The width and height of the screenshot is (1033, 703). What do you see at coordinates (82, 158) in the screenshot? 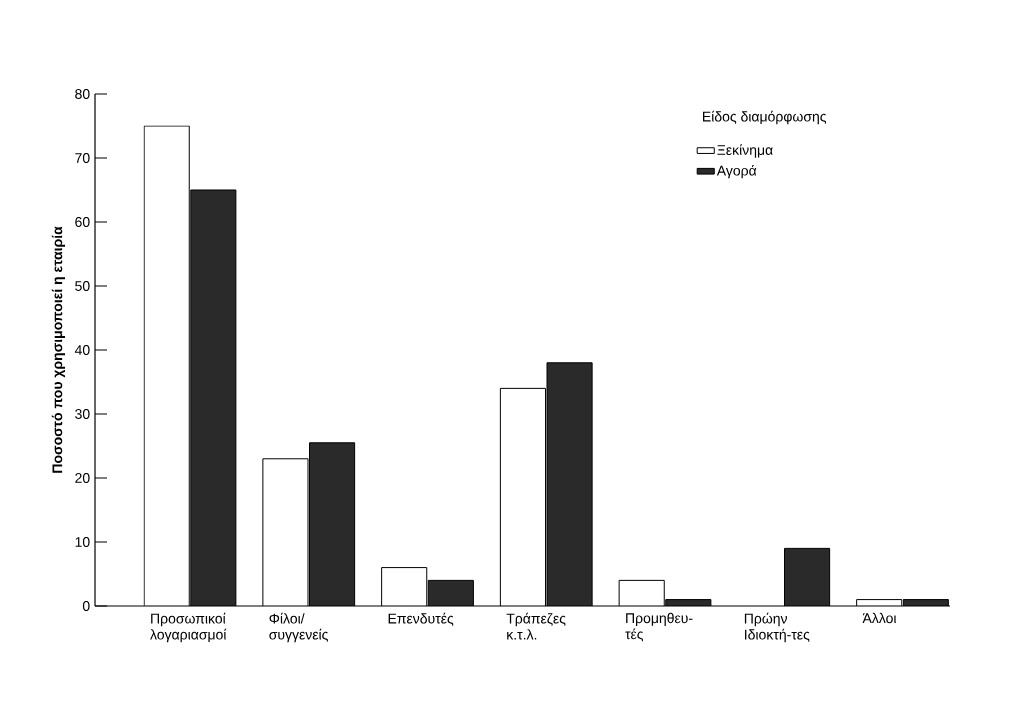
I see `y-tick-label: 70` at bounding box center [82, 158].